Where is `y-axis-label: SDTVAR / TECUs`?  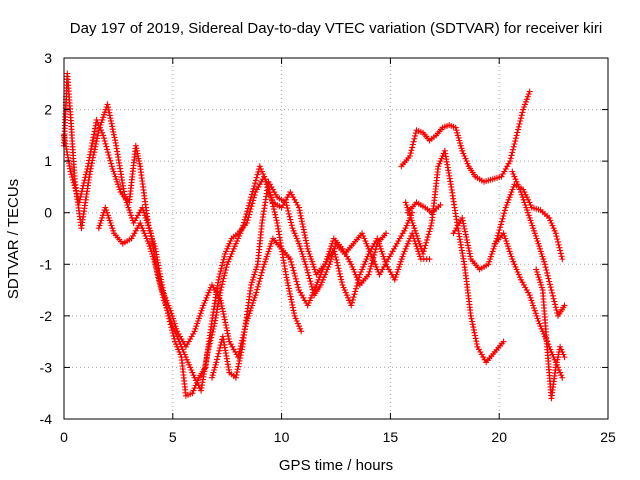 y-axis-label: SDTVAR / TECUs is located at coordinates (13, 239).